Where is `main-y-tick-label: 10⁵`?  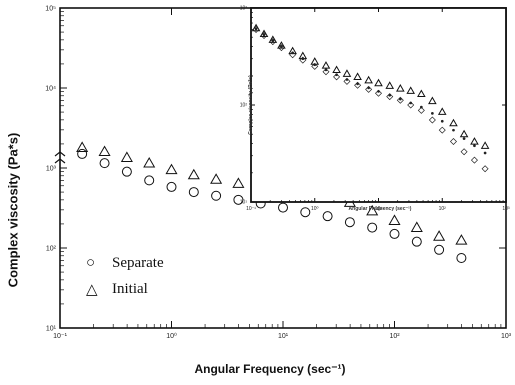
main-y-tick-label: 10⁵ is located at coordinates (50, 8).